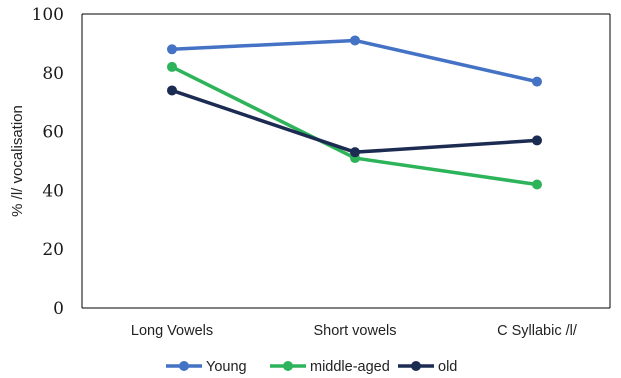 The image size is (621, 378). What do you see at coordinates (53, 74) in the screenshot?
I see `y-tick-label: 80` at bounding box center [53, 74].